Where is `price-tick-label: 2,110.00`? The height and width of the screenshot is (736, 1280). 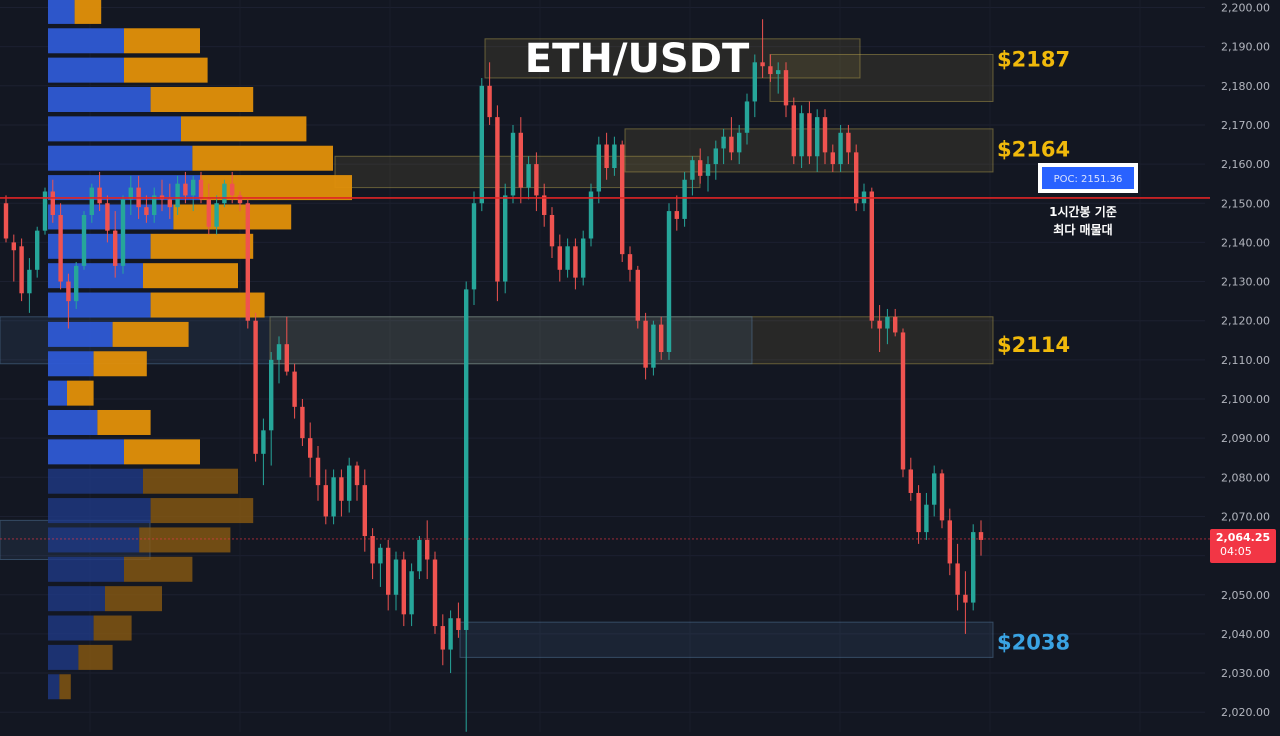
price-tick-label: 2,110.00 is located at coordinates (1245, 360).